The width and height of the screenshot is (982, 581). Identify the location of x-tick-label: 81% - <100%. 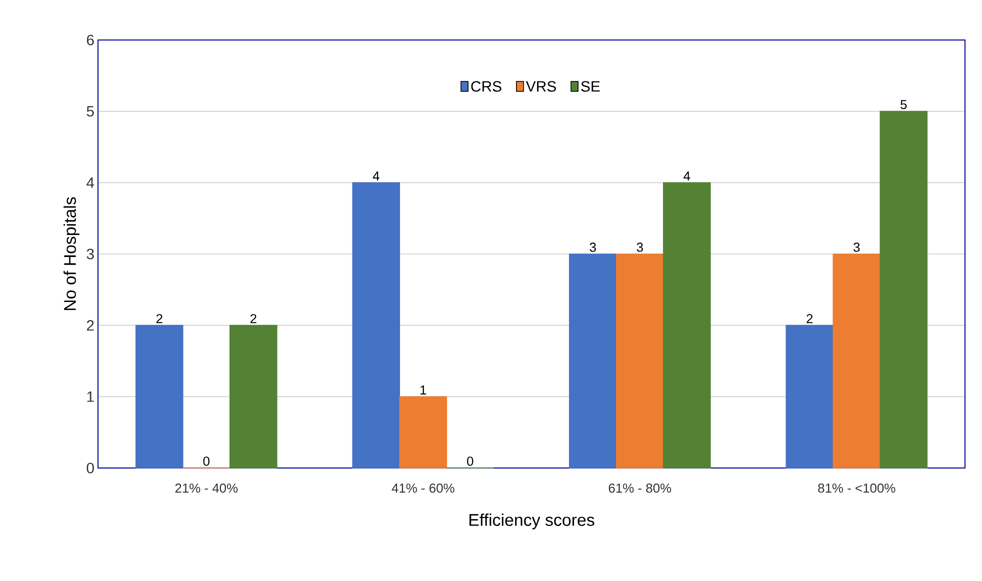
(857, 488).